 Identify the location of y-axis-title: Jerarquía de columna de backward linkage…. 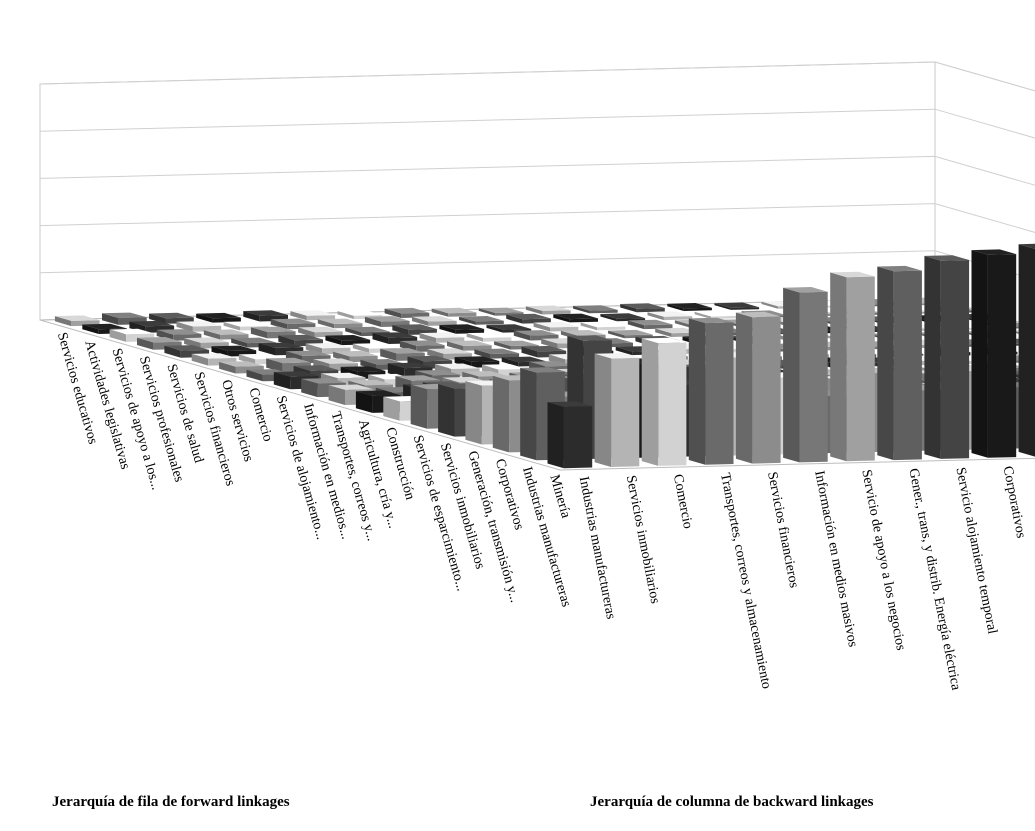
(732, 802).